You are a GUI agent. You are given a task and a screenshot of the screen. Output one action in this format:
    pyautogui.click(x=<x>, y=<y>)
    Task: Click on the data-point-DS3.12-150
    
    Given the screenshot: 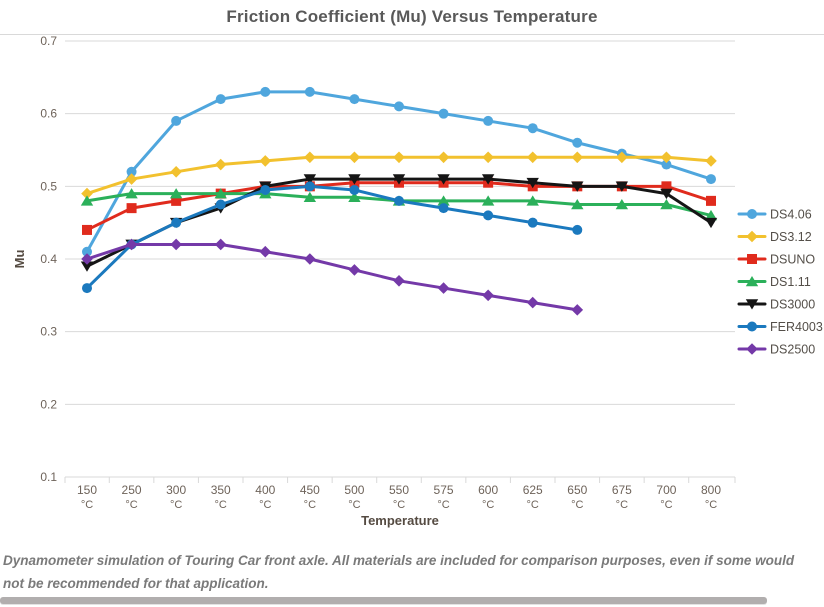 What is the action you would take?
    pyautogui.click(x=87, y=193)
    